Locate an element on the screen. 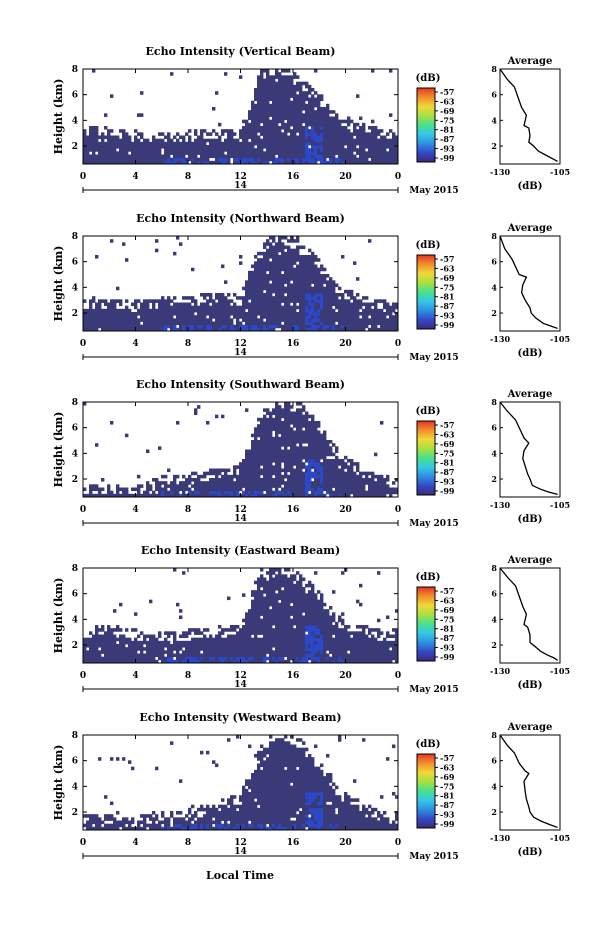 This screenshot has height=929, width=614. colorbar-tick-label: -69 is located at coordinates (447, 444).